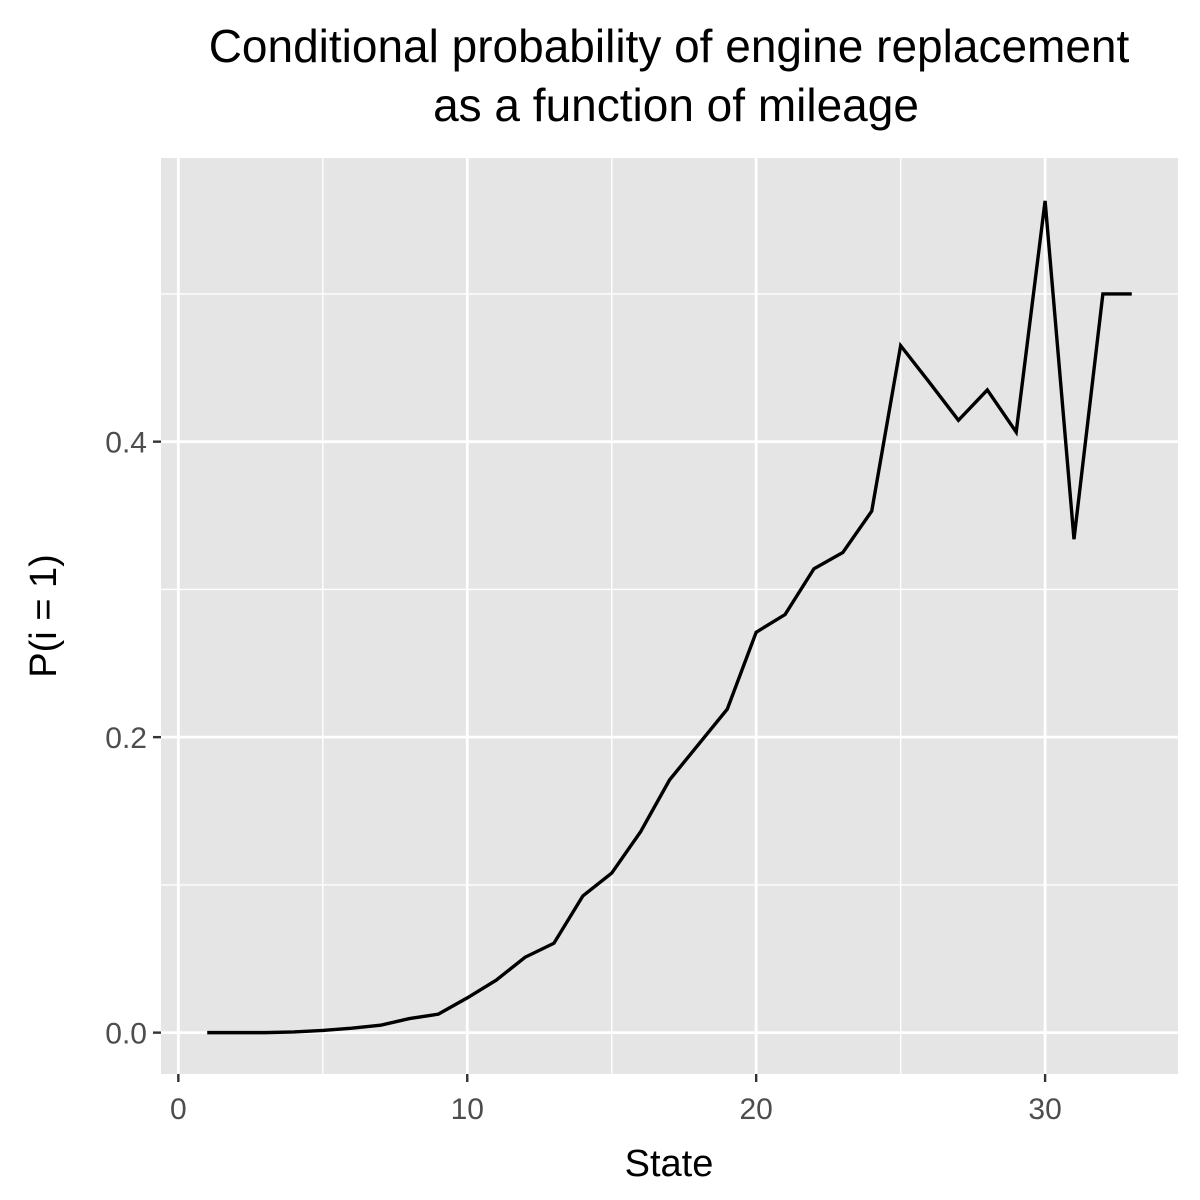 The height and width of the screenshot is (1200, 1200). What do you see at coordinates (178, 1109) in the screenshot?
I see `x-tick-label: 0` at bounding box center [178, 1109].